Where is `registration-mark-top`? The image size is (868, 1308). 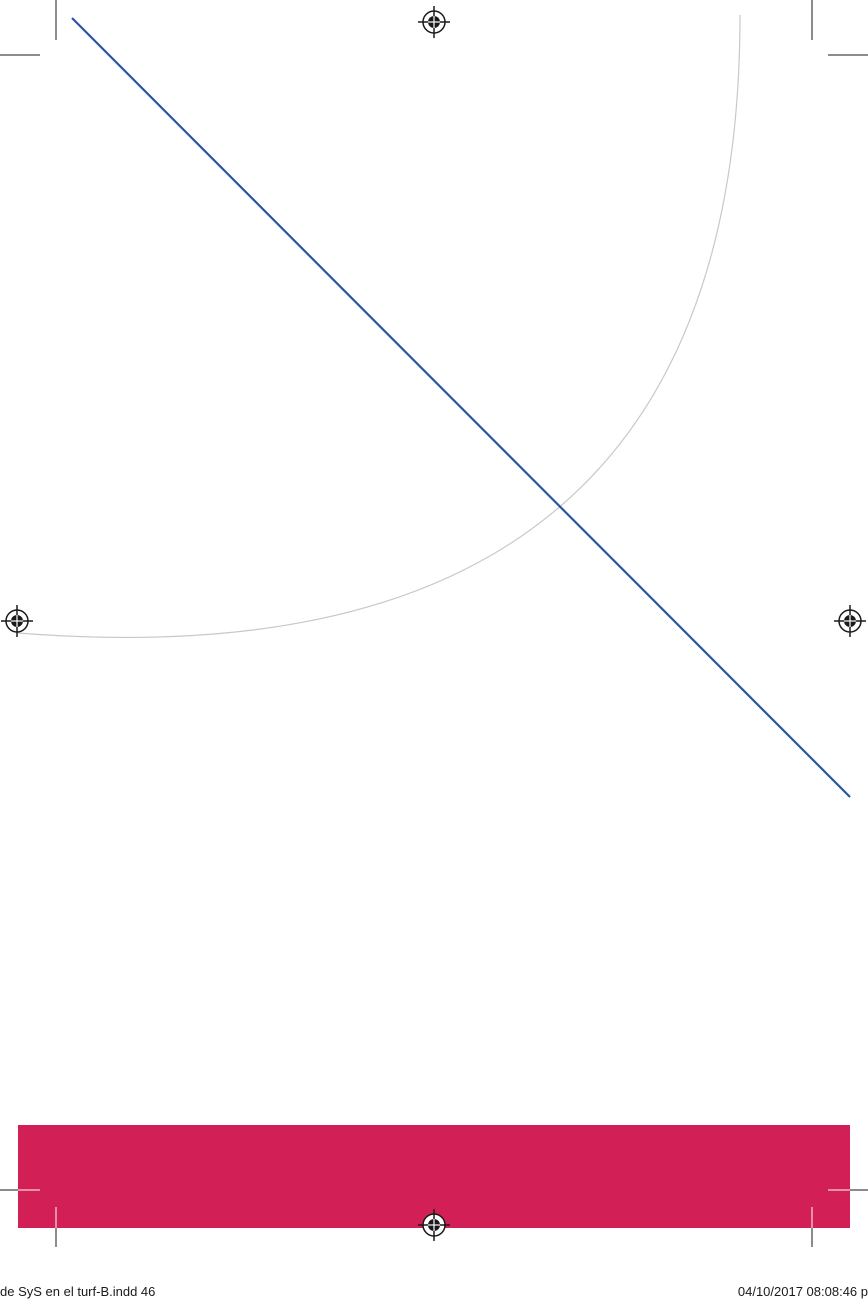
registration-mark-top is located at coordinates (434, 22).